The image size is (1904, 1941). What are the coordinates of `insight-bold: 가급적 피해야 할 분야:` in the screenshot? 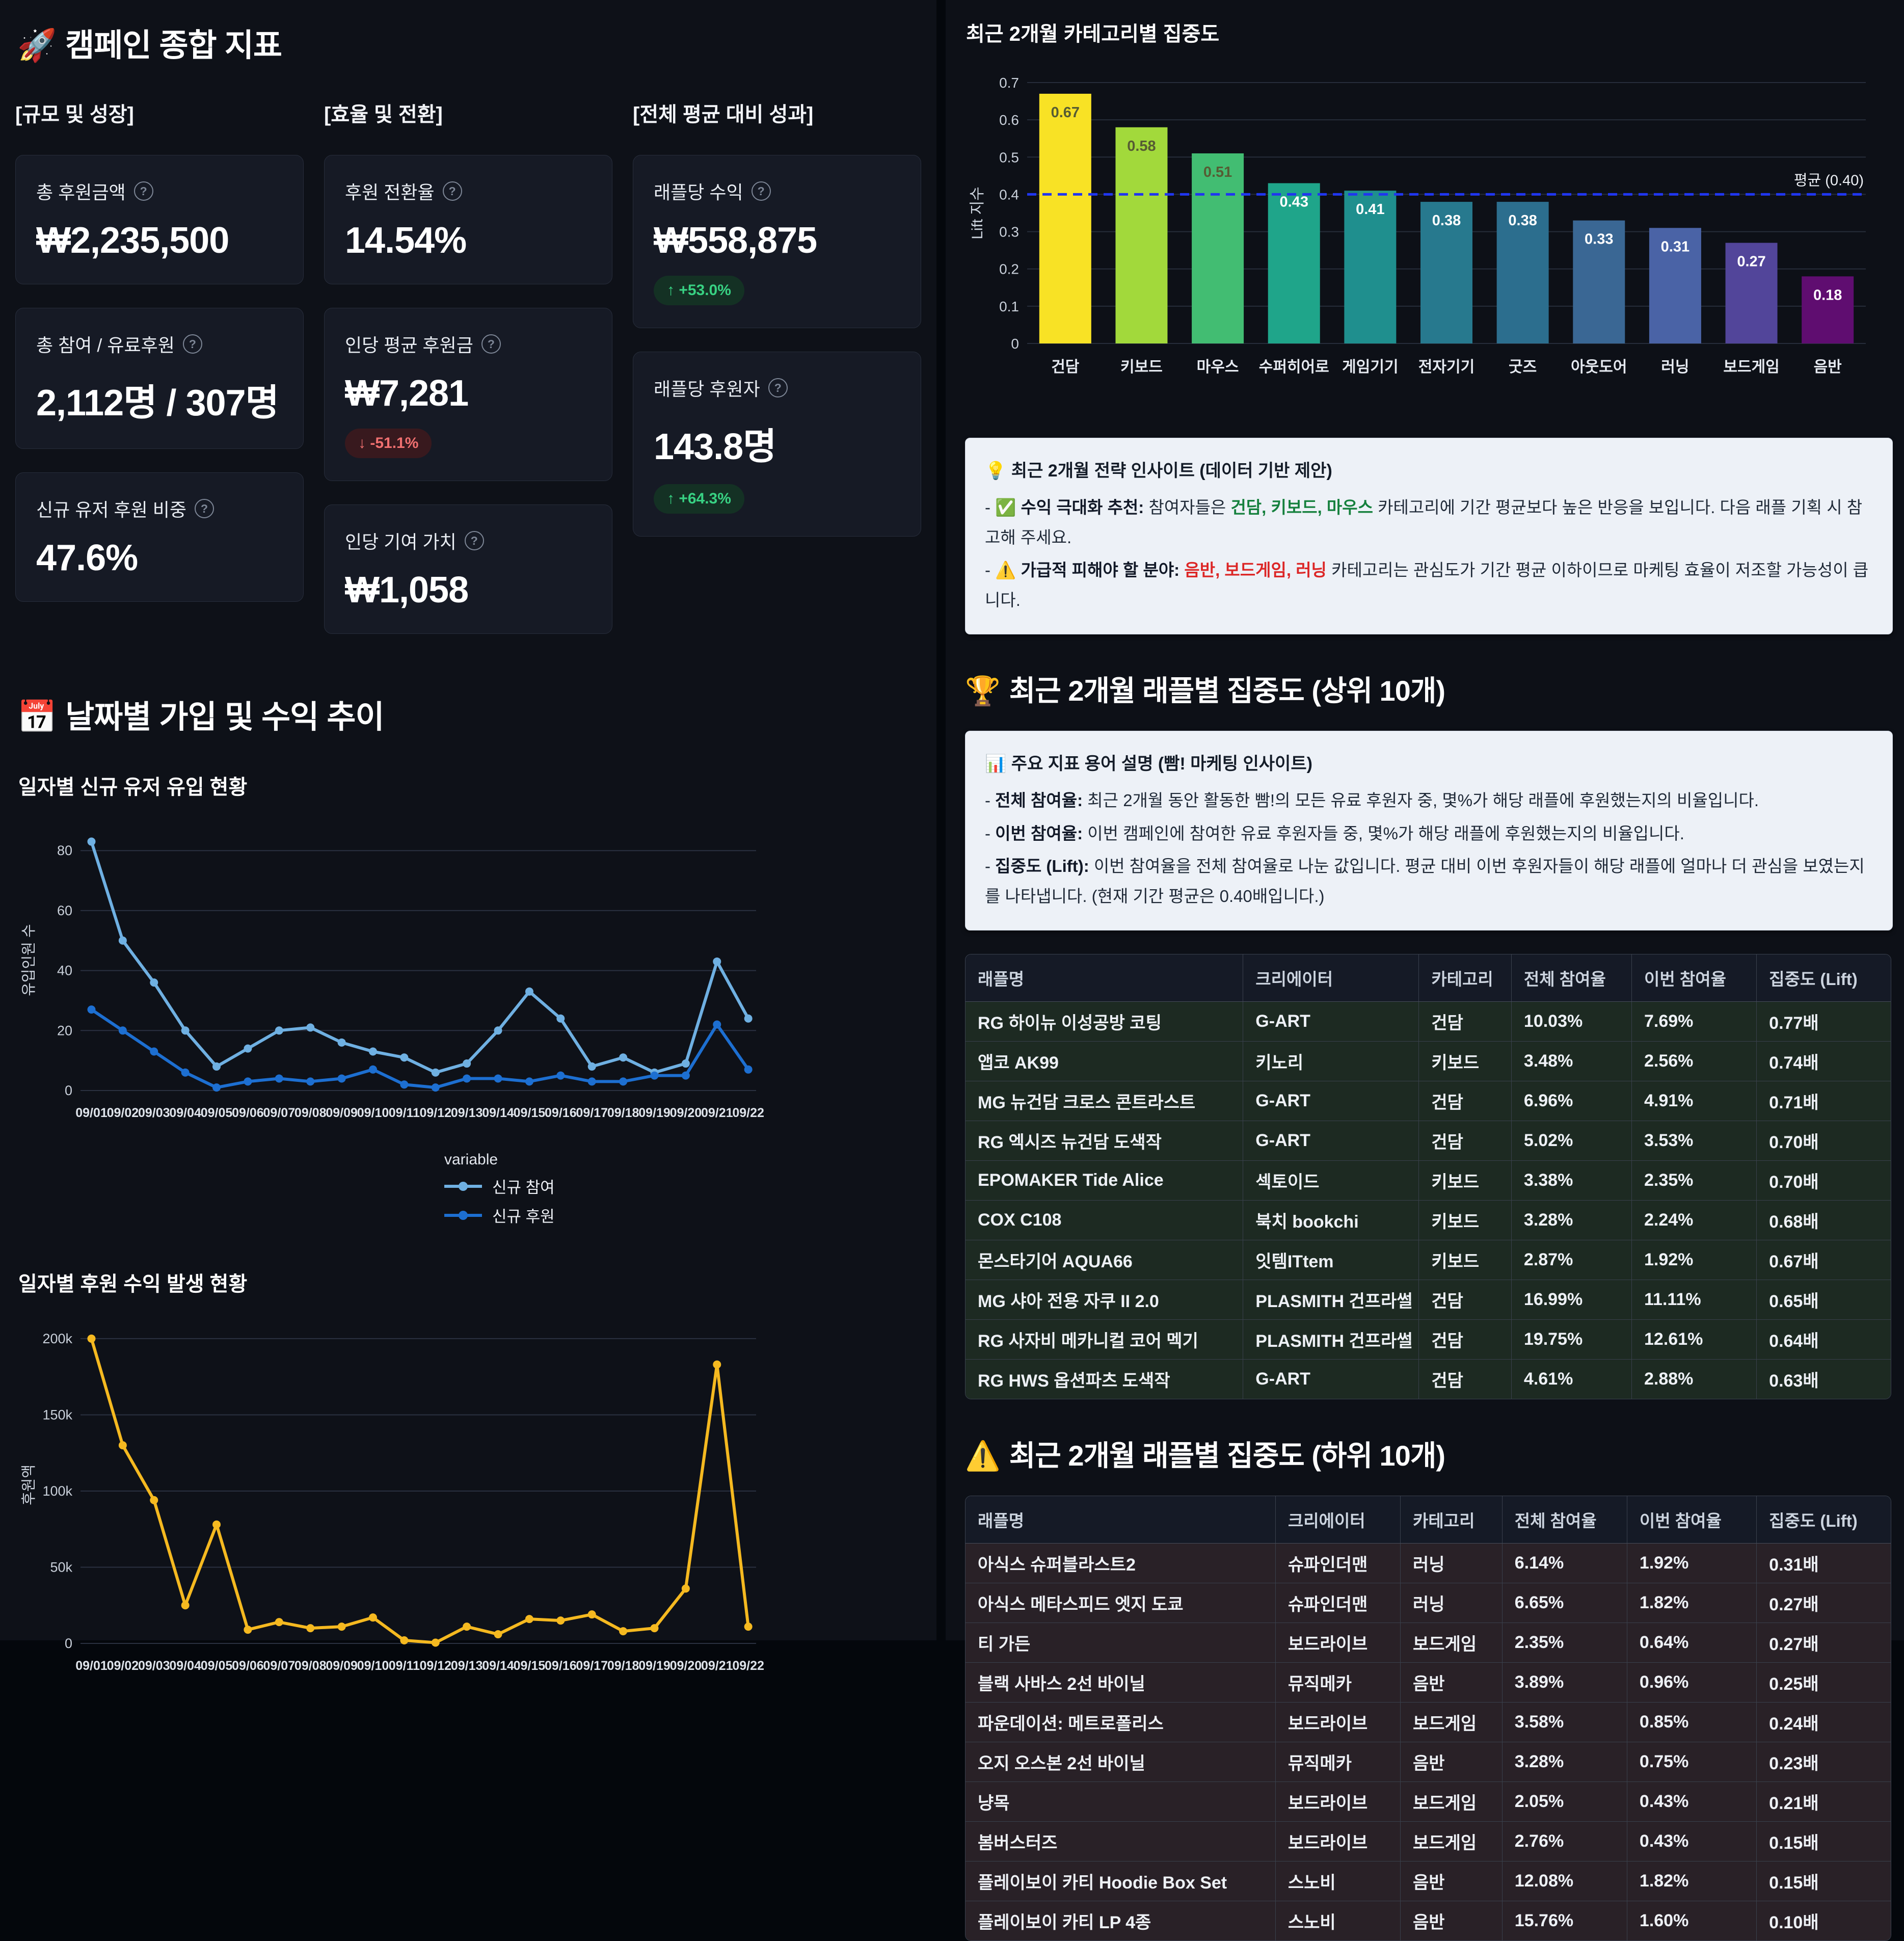 It's located at (1100, 571).